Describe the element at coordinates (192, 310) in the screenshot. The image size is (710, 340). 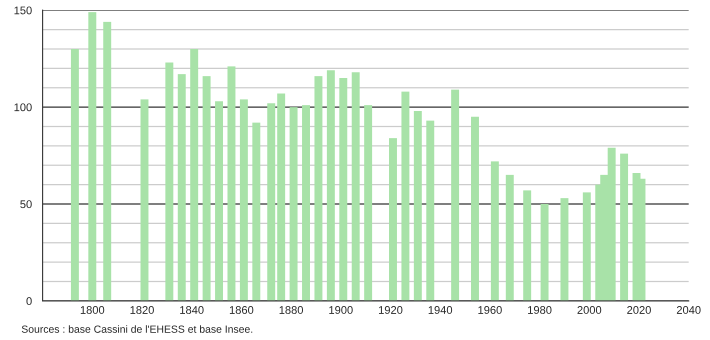
I see `x-tick-label: 1840` at that location.